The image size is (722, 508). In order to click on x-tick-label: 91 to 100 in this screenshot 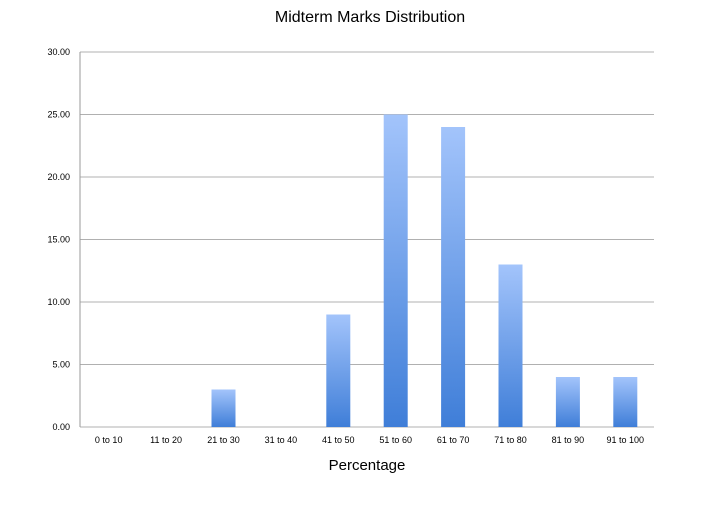, I will do `click(626, 440)`.